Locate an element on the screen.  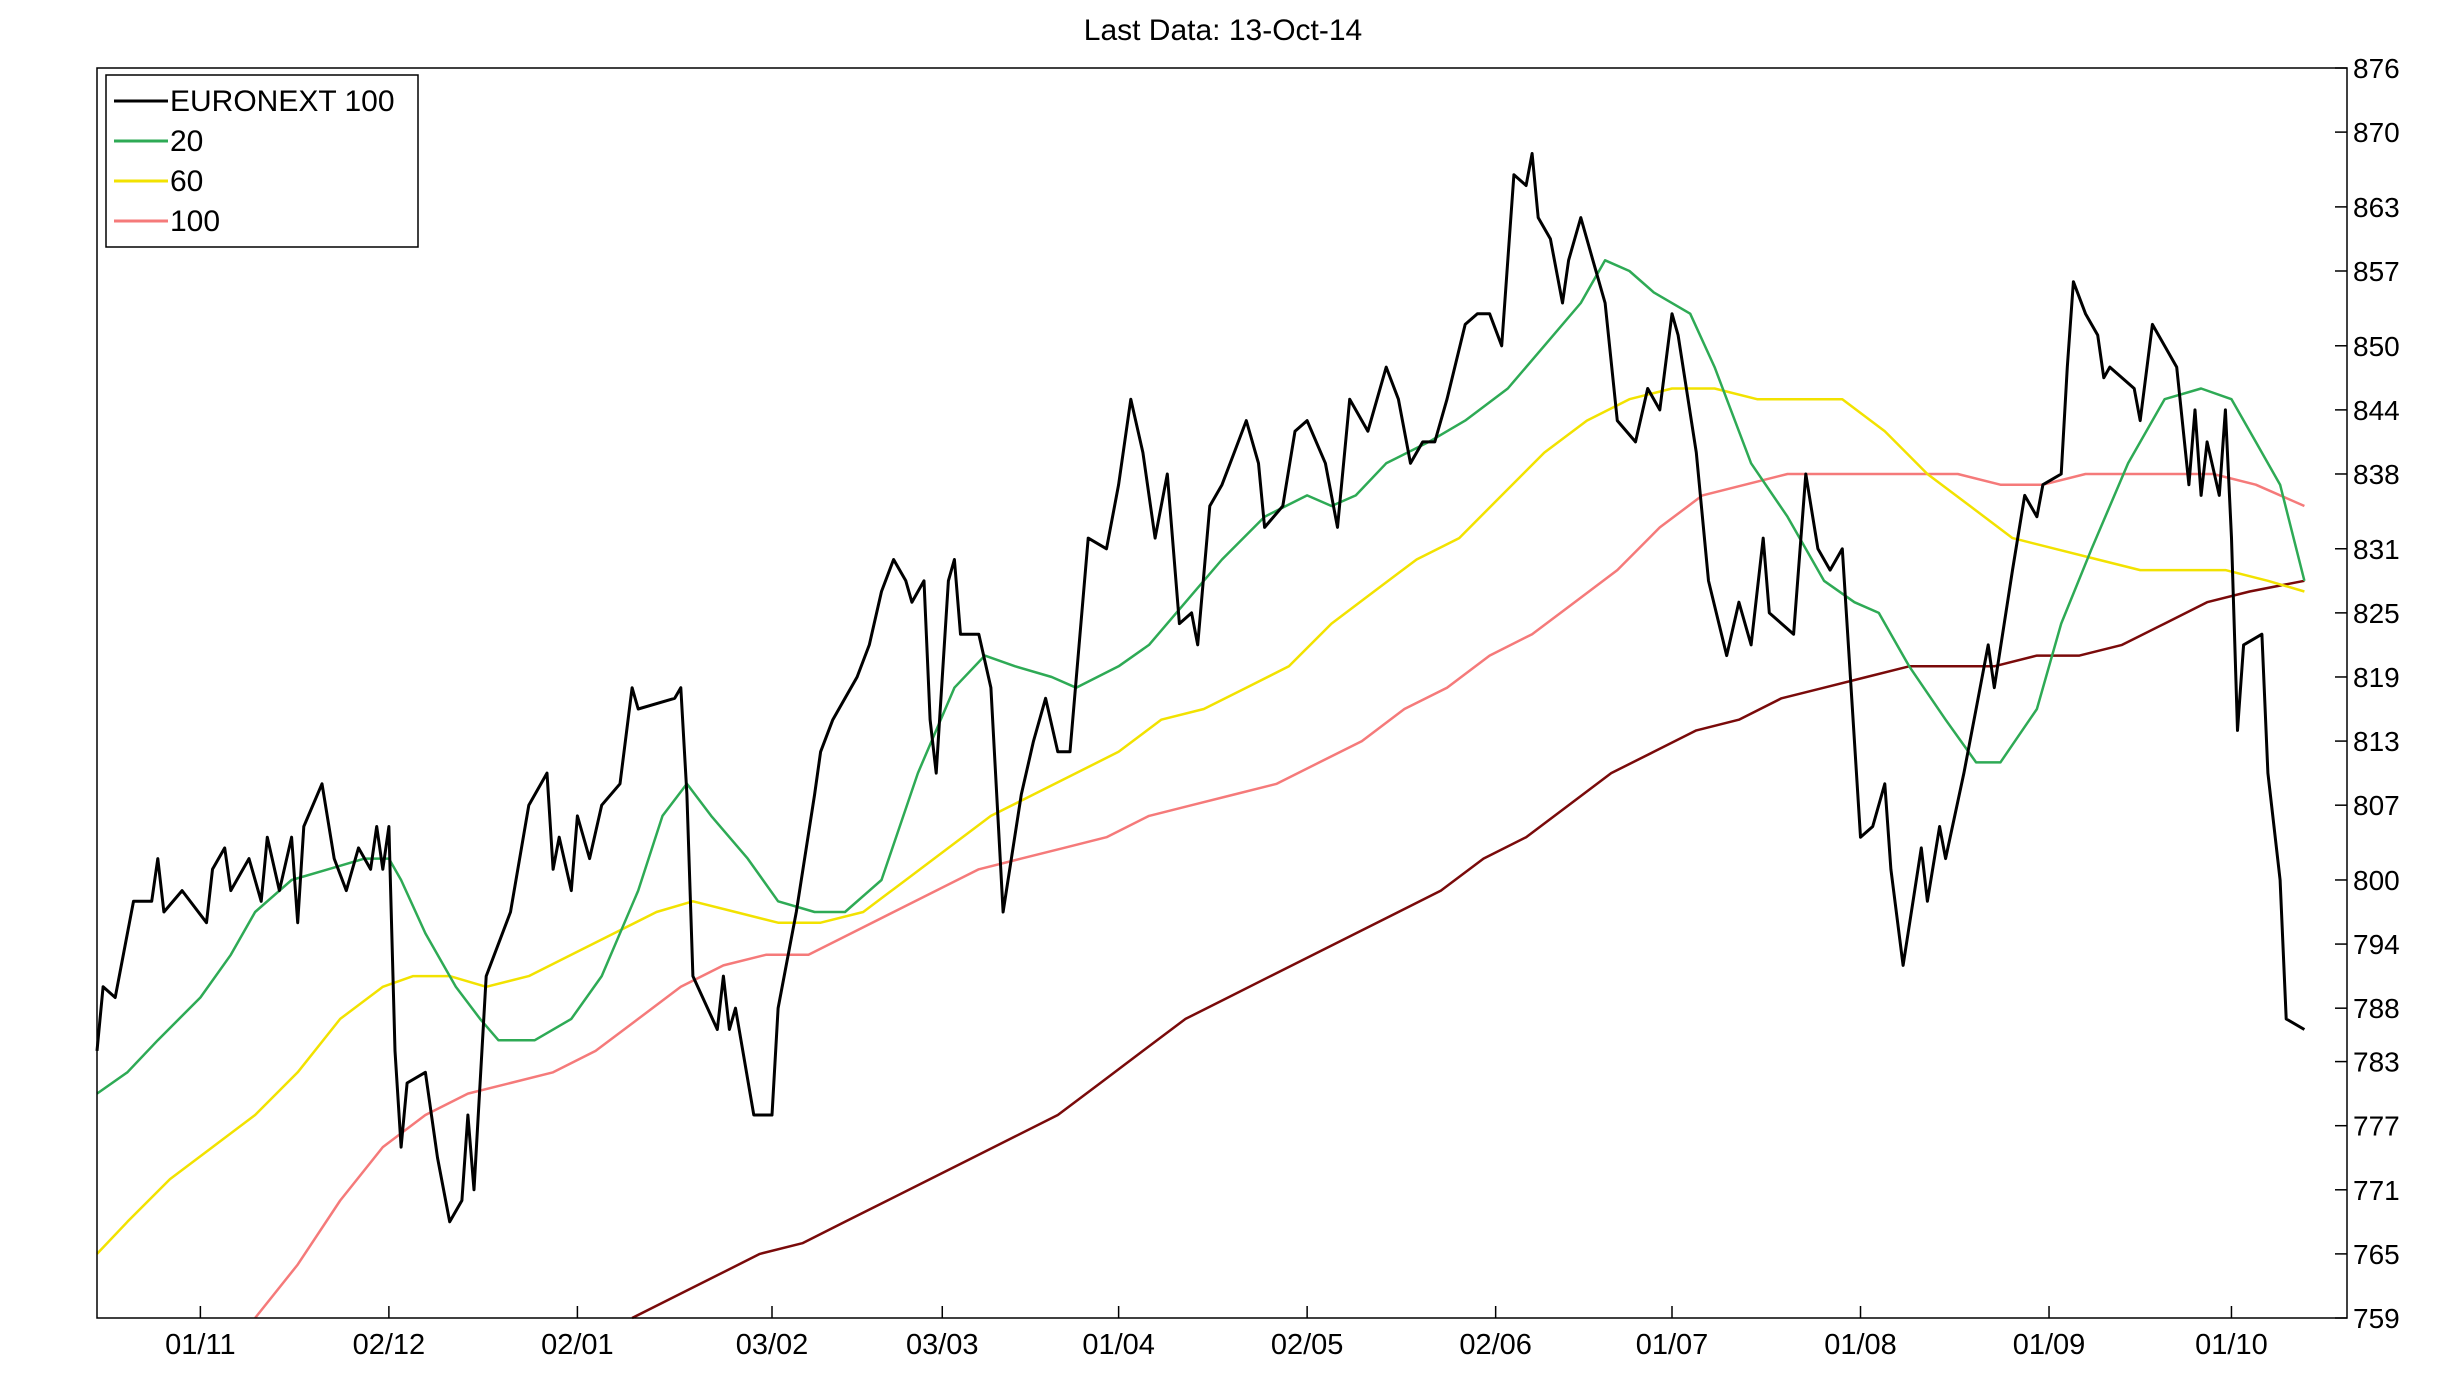
legend-box is located at coordinates (262, 161).